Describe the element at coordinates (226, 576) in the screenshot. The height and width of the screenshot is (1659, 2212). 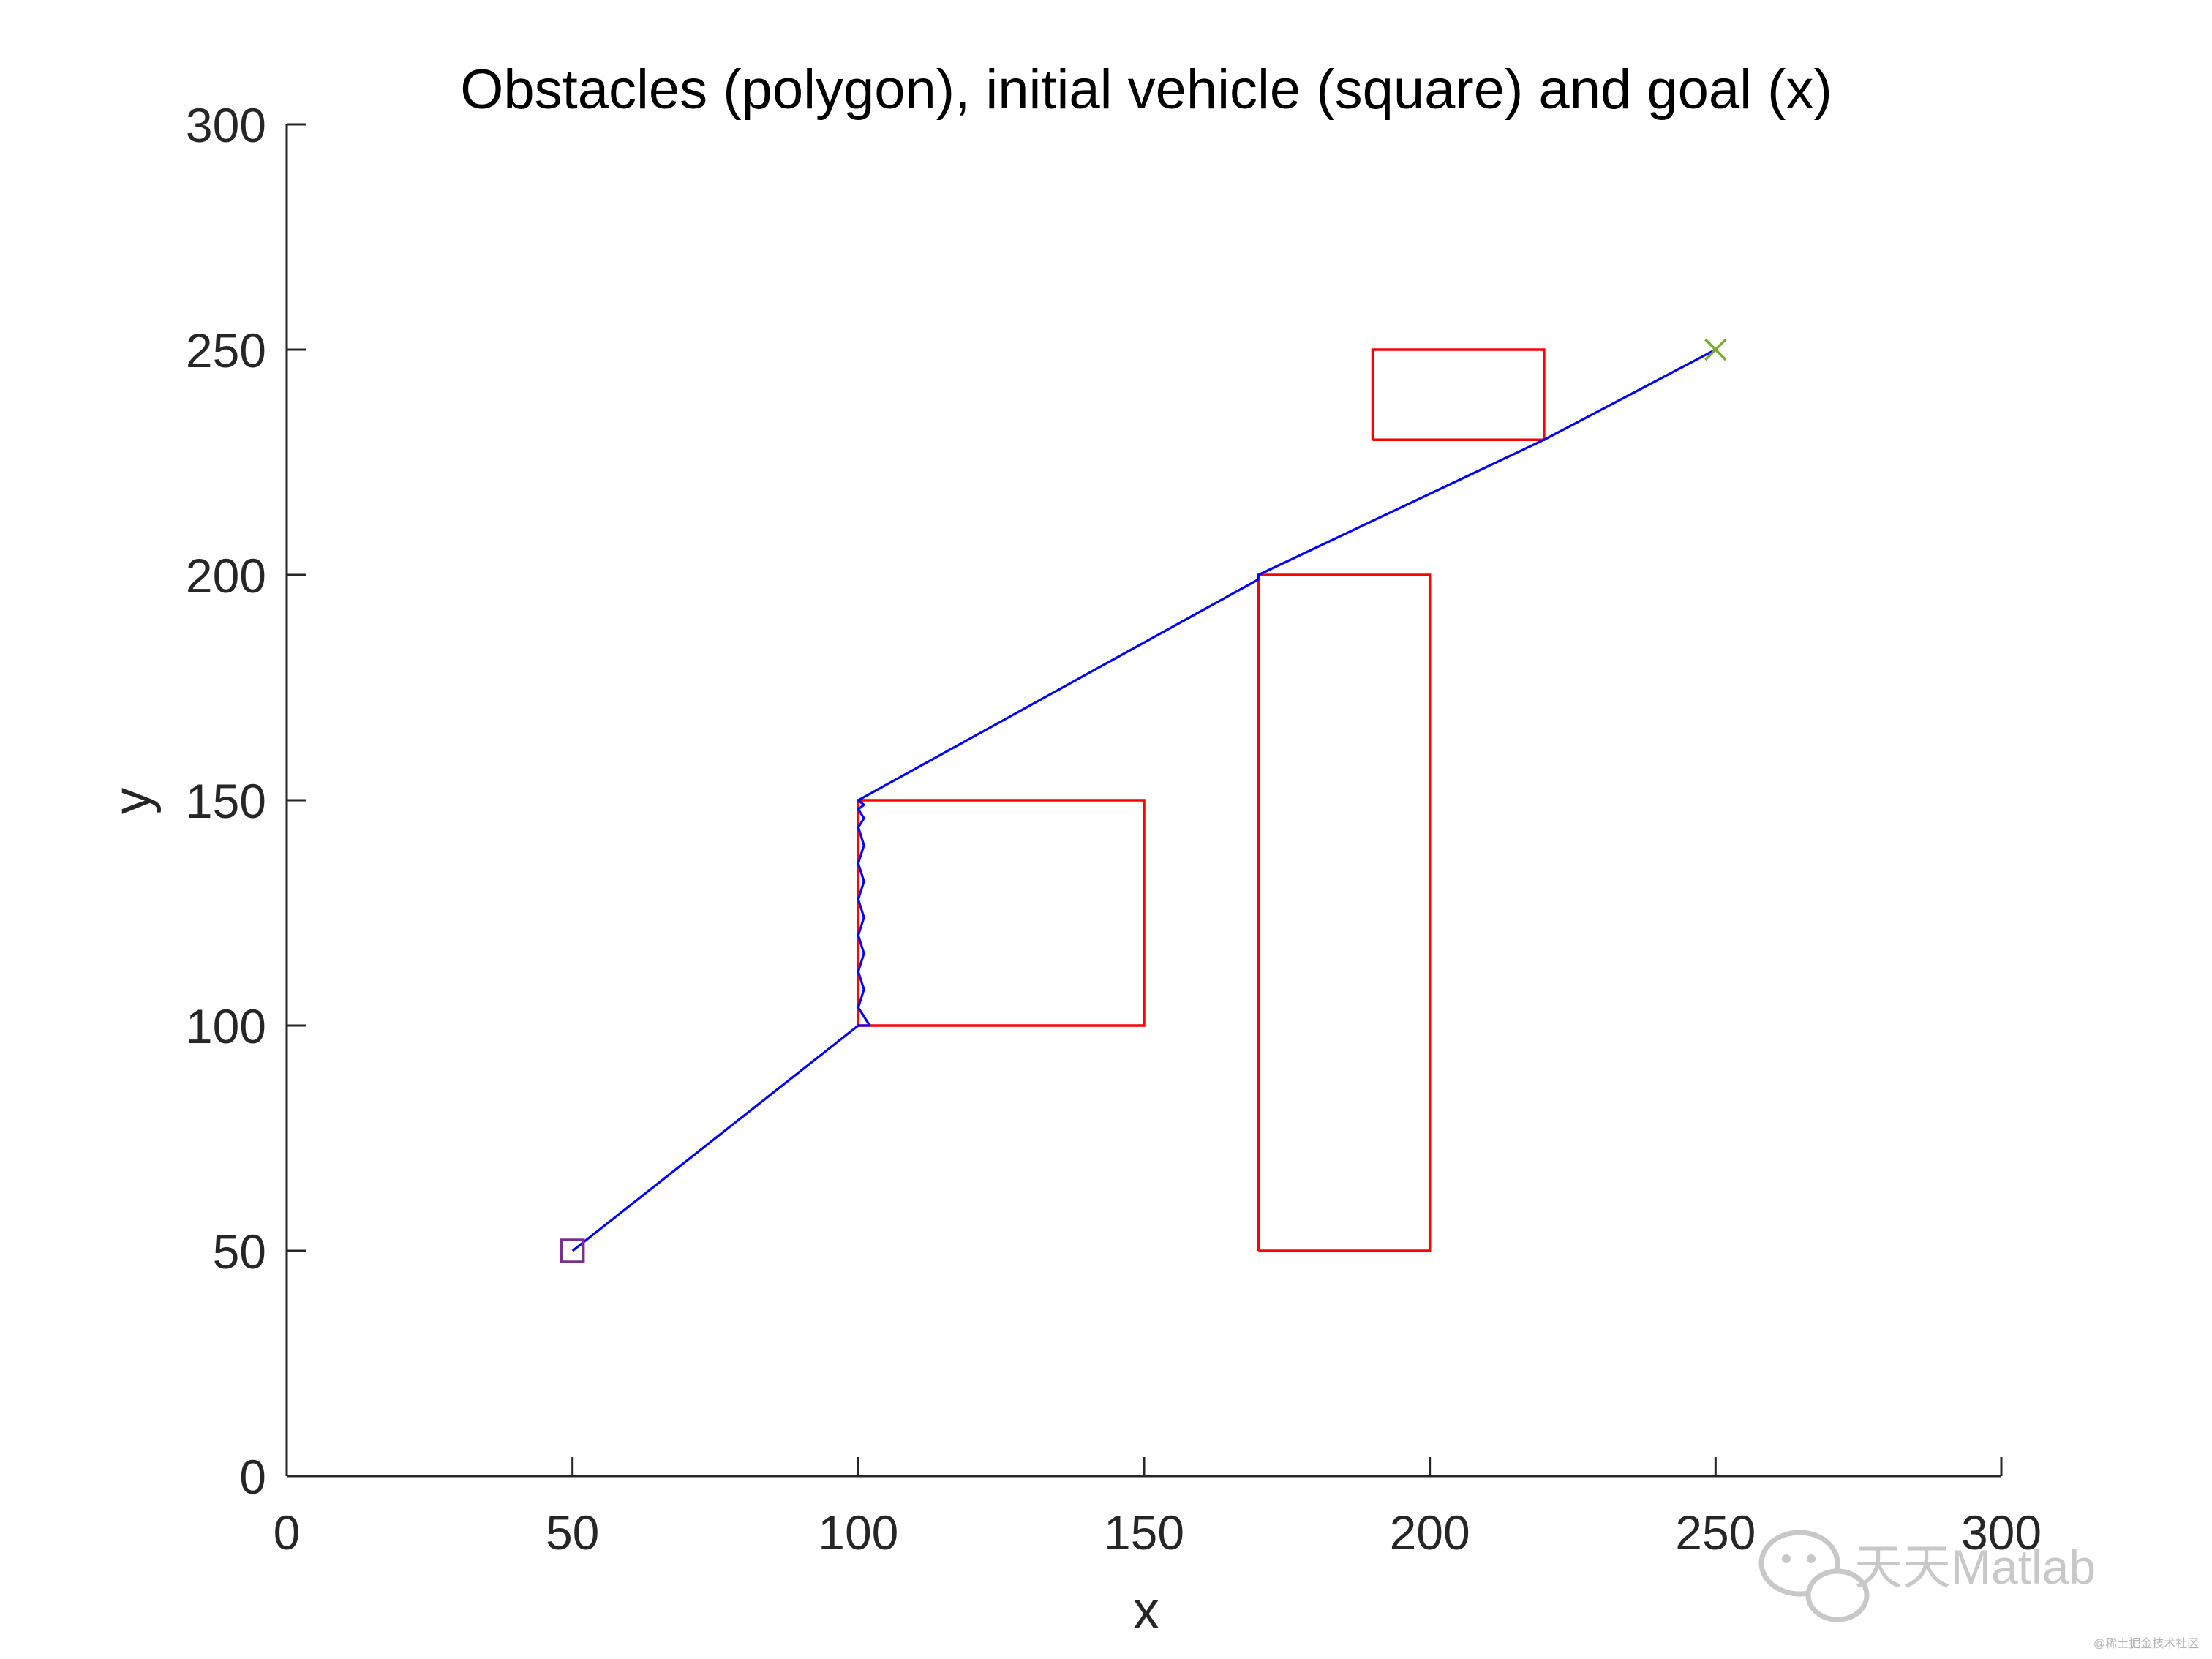
I see `y-tick-label: 200` at that location.